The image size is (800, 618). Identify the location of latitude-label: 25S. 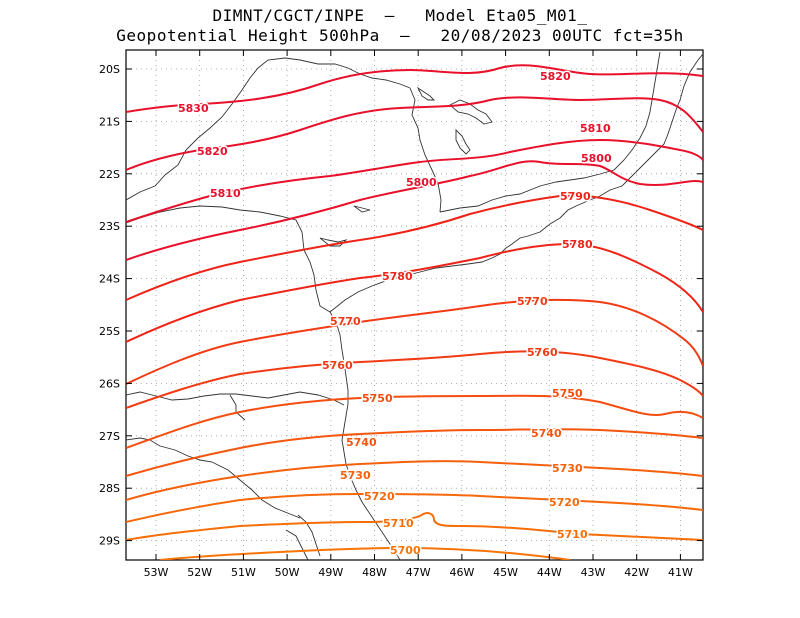
(109, 331).